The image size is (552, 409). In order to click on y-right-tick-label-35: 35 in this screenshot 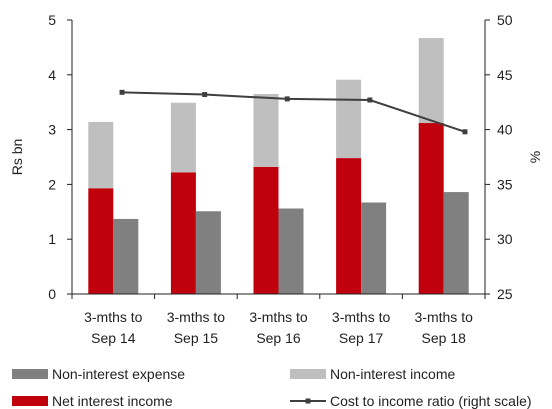, I will do `click(505, 184)`.